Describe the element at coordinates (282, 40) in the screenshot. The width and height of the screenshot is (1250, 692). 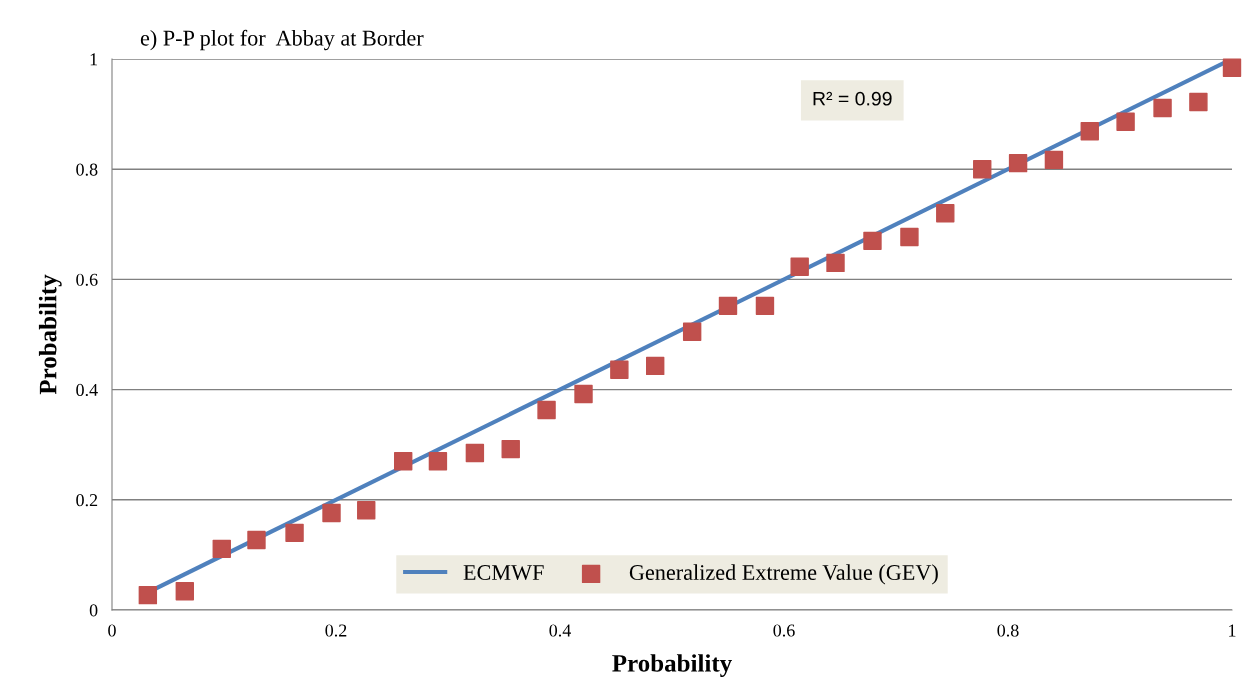
I see `chart-title: e) P-P plot for Abbay at Border` at that location.